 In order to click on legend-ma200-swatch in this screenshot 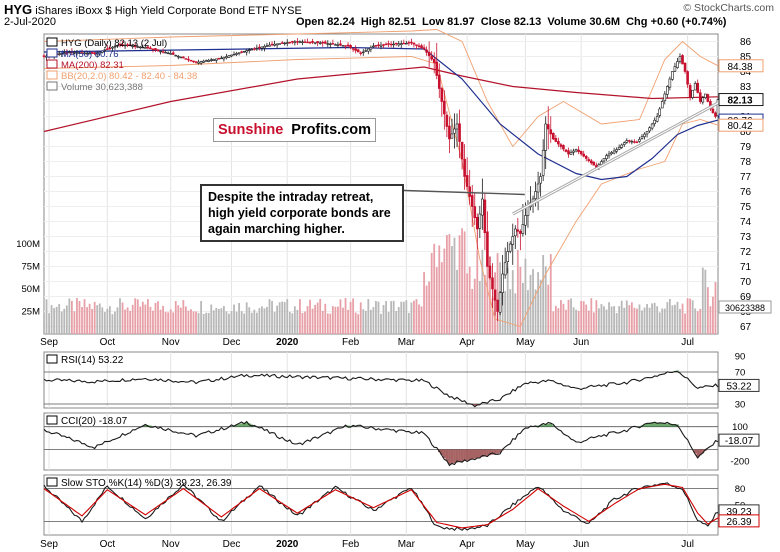, I will do `click(52, 64)`.